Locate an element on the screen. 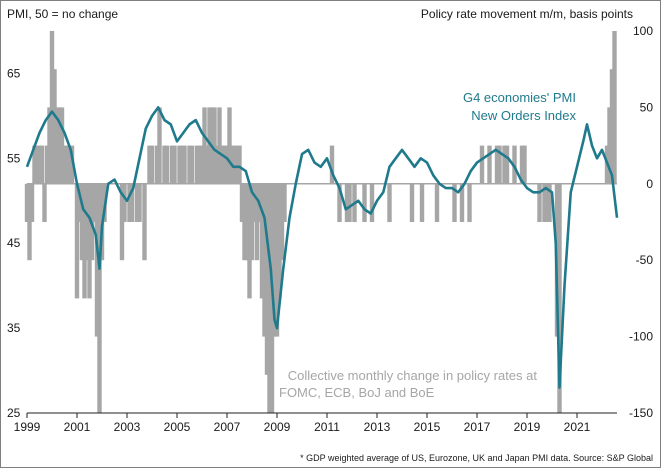 This screenshot has width=661, height=468. left-tick-label: 35 is located at coordinates (14, 328).